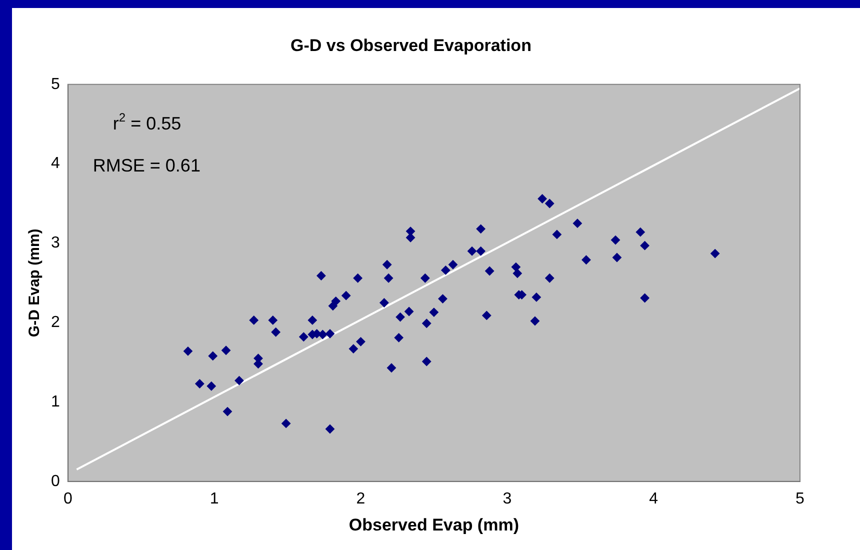 Image resolution: width=860 pixels, height=550 pixels. What do you see at coordinates (55, 401) in the screenshot?
I see `y-tick-label: 1` at bounding box center [55, 401].